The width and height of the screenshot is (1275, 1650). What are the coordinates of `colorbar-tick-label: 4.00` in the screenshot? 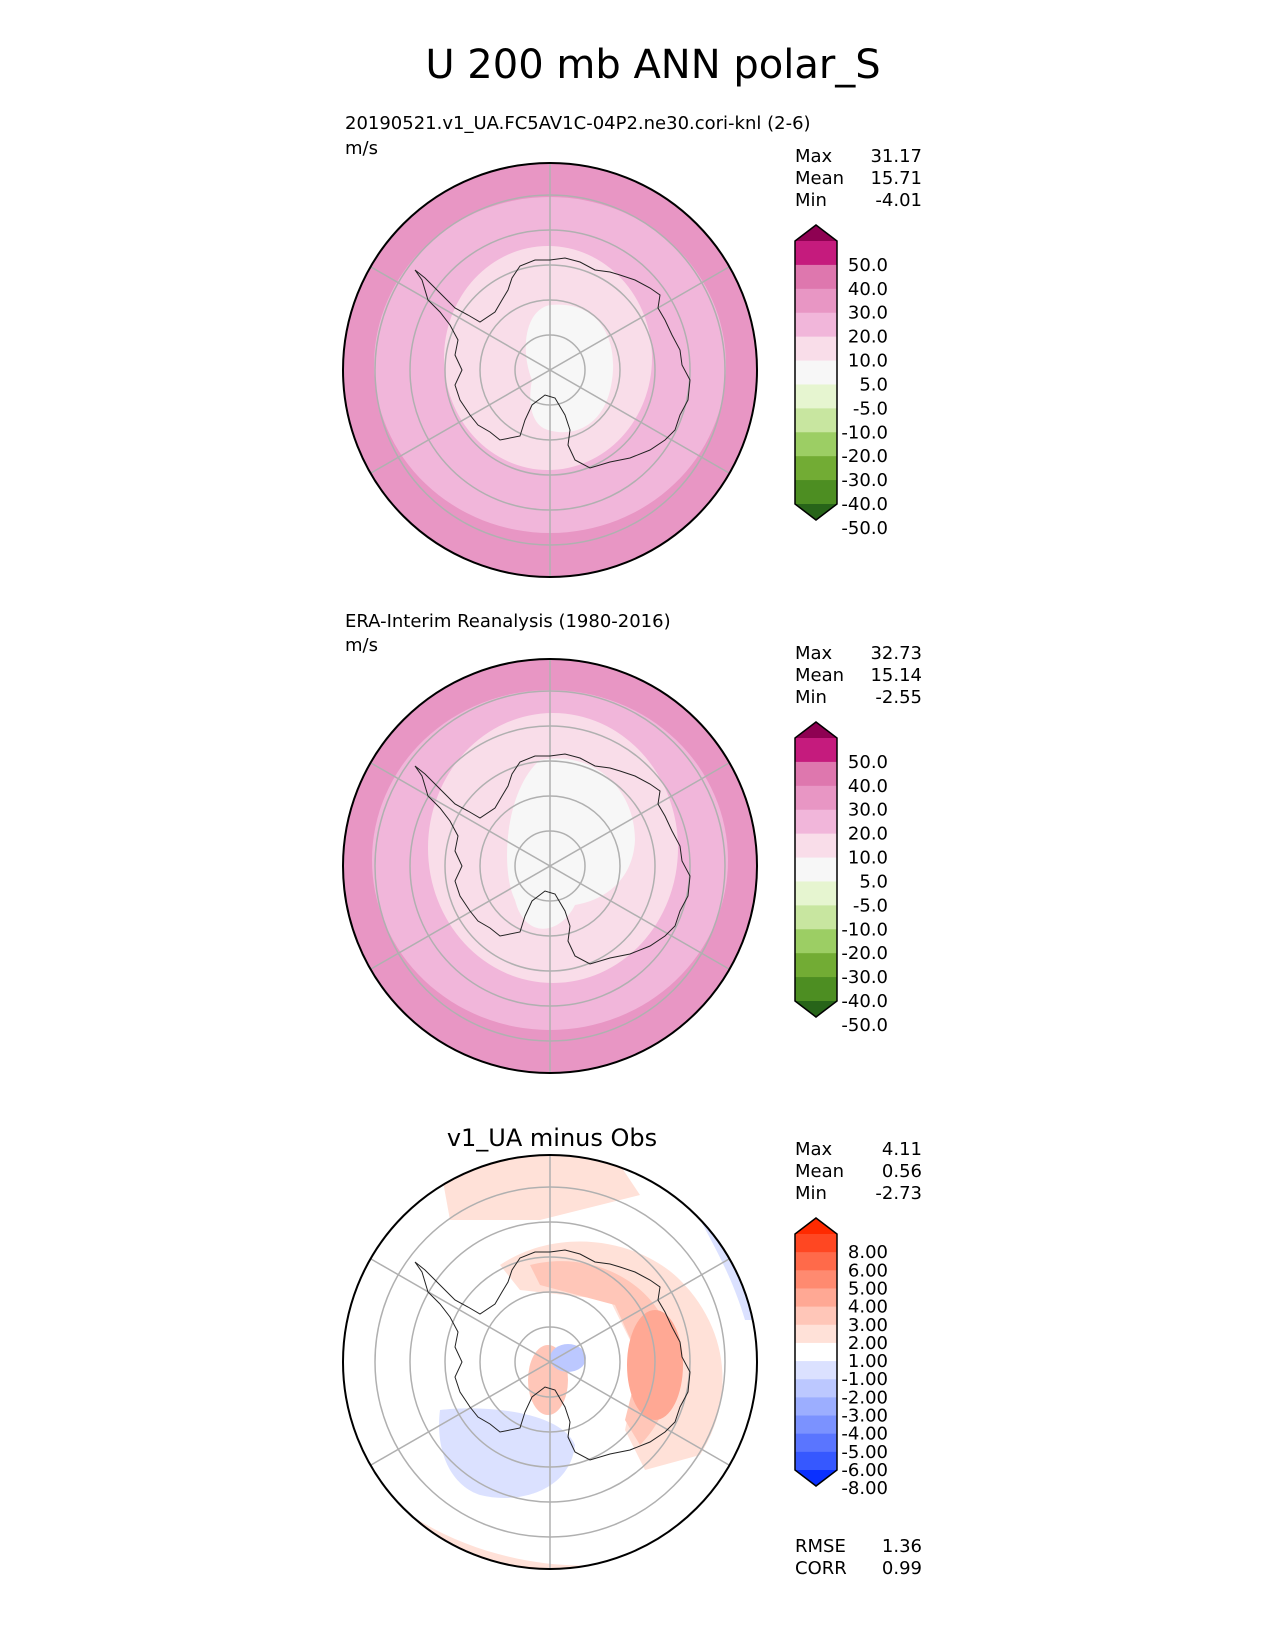 It's located at (868, 1307).